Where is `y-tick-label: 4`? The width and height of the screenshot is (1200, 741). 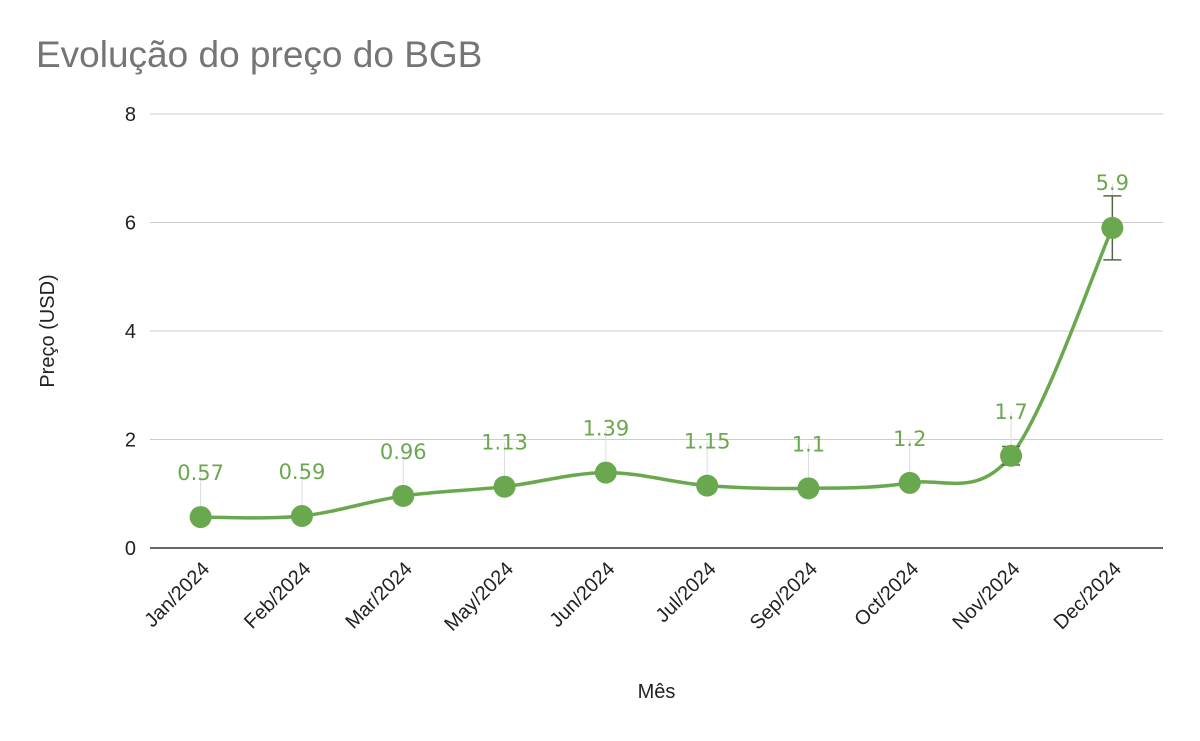 y-tick-label: 4 is located at coordinates (130, 332).